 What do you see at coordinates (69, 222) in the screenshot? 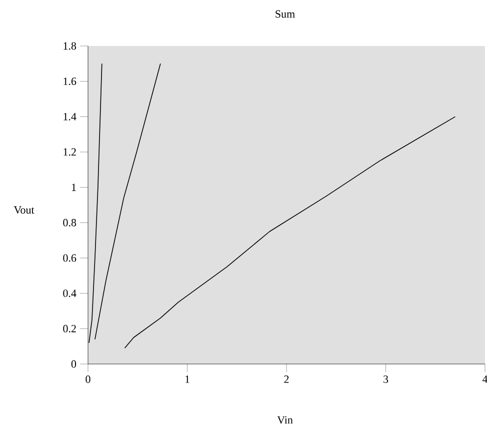
I see `y-tick-label: 0.8` at bounding box center [69, 222].